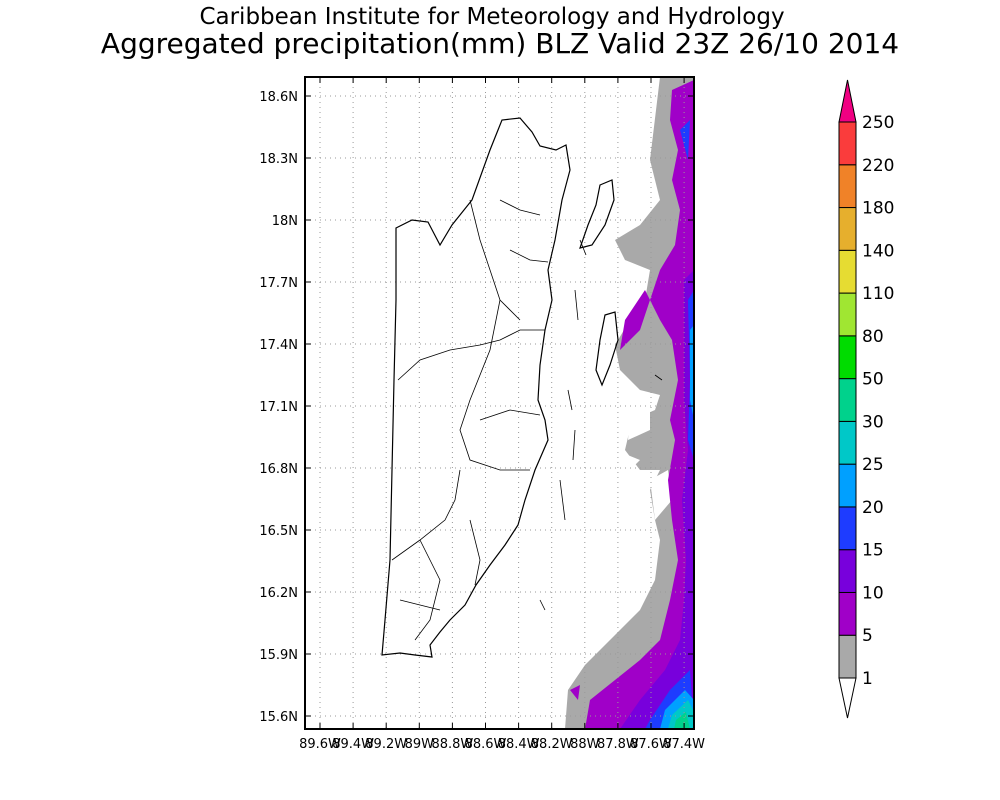 The width and height of the screenshot is (1000, 800). What do you see at coordinates (873, 380) in the screenshot?
I see `colorbar-level-label: 50` at bounding box center [873, 380].